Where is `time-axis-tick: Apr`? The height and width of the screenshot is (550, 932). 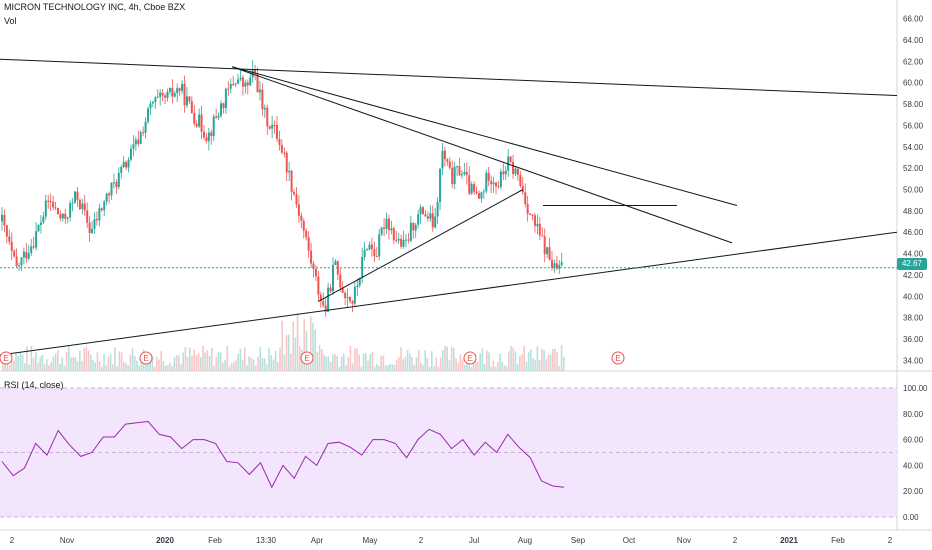
time-axis-tick: Apr is located at coordinates (317, 540).